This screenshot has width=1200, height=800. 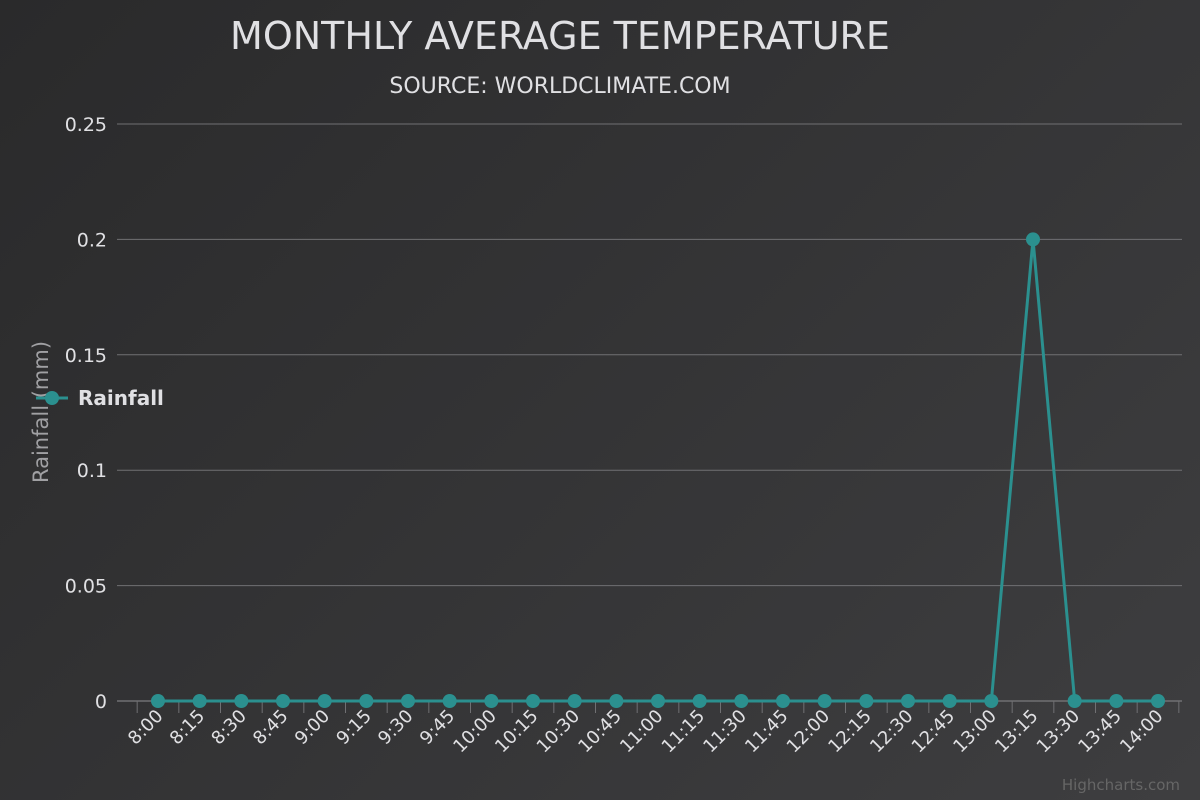 What do you see at coordinates (353, 727) in the screenshot?
I see `x-tick-label-5: 9:15` at bounding box center [353, 727].